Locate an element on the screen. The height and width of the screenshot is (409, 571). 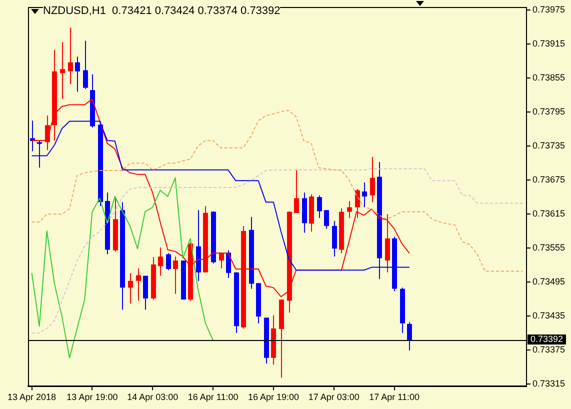
y-tick-label: 0.73555 is located at coordinates (549, 247).